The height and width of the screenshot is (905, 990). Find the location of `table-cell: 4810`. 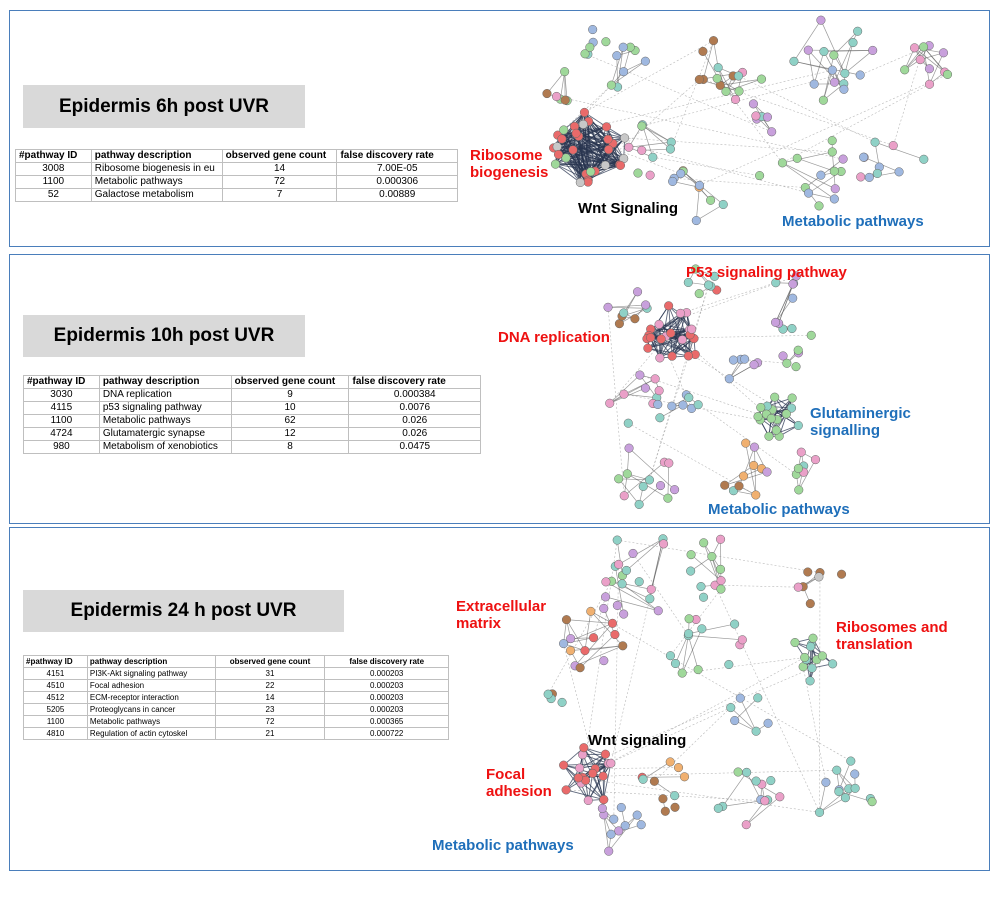

table-cell: 4810 is located at coordinates (55, 733).